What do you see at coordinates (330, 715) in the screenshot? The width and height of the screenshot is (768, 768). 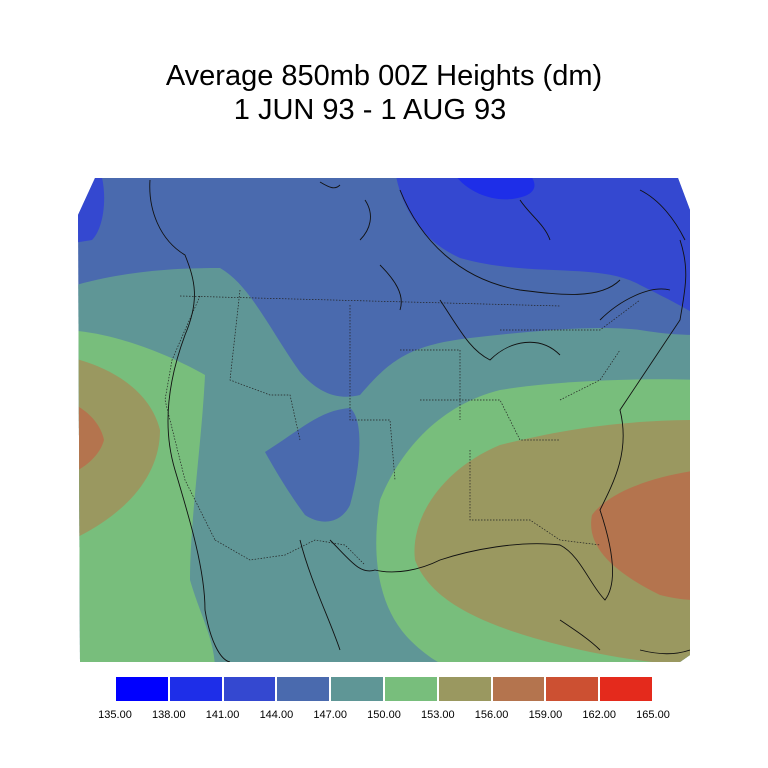 I see `colorbar-label: 147.00` at bounding box center [330, 715].